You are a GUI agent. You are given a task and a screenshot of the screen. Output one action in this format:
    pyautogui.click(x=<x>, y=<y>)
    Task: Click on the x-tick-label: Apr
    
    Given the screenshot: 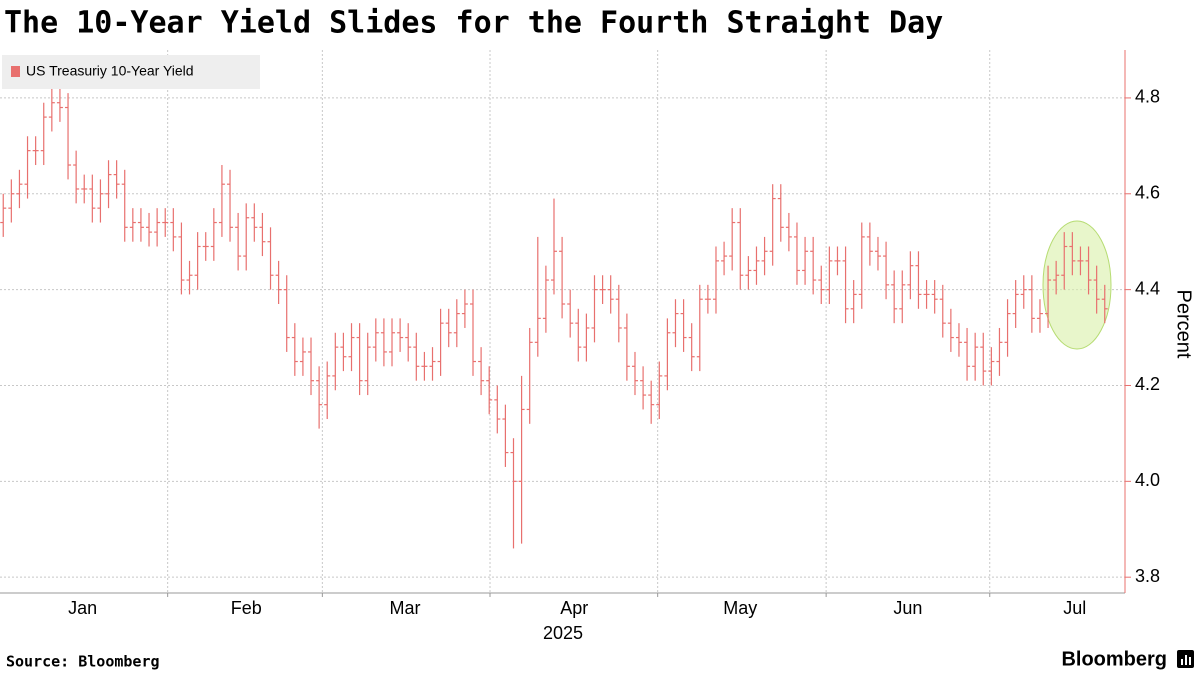 What is the action you would take?
    pyautogui.click(x=574, y=608)
    